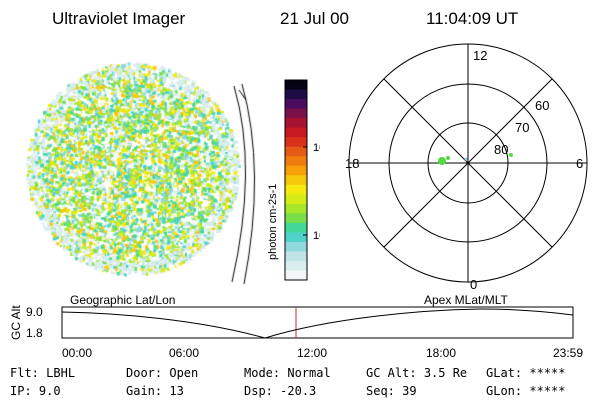  Describe the element at coordinates (155, 391) in the screenshot. I see `info-gain: Gain: 13` at that location.